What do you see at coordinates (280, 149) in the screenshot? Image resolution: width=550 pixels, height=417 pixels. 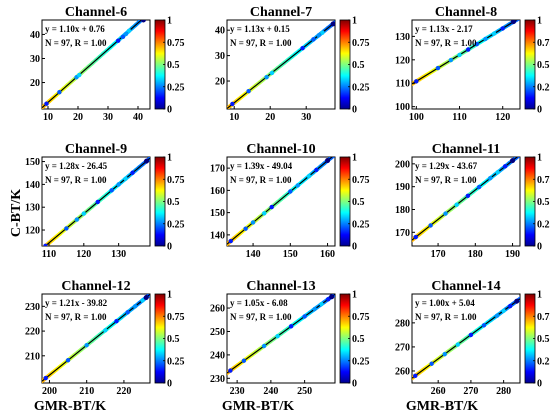 I see `panel-title: Channel-10` at bounding box center [280, 149].